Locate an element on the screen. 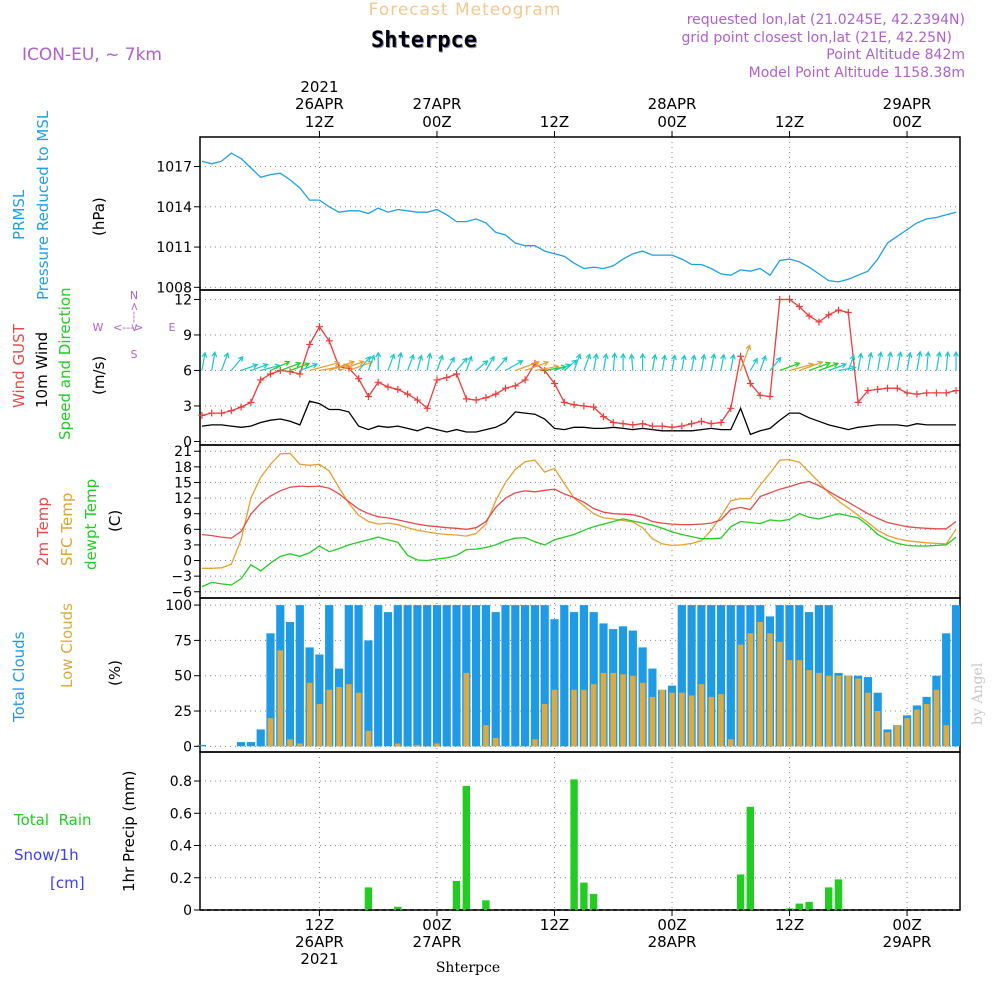 The image size is (1000, 1000). station-name: Shterpce is located at coordinates (424, 40).